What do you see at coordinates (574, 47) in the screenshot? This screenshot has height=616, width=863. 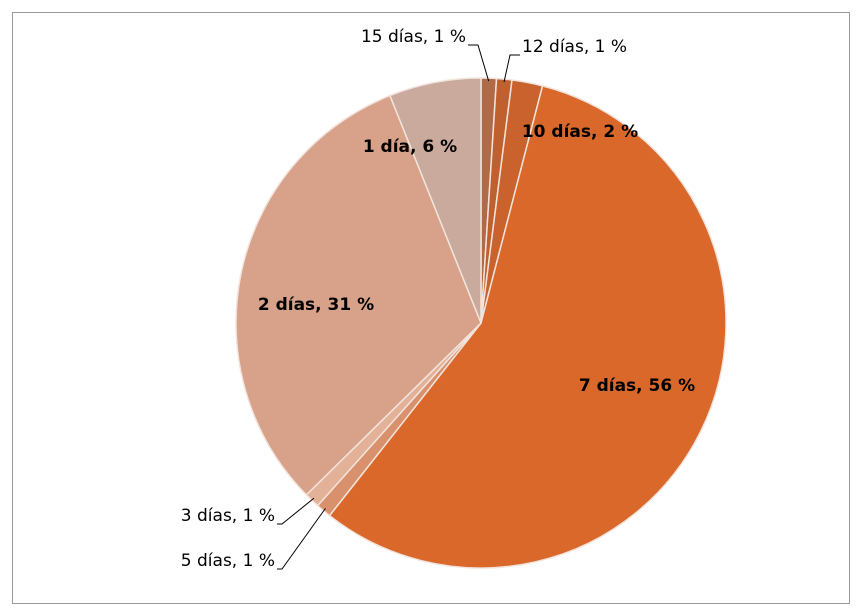 I see `data-label: 12 días, 1 %` at bounding box center [574, 47].